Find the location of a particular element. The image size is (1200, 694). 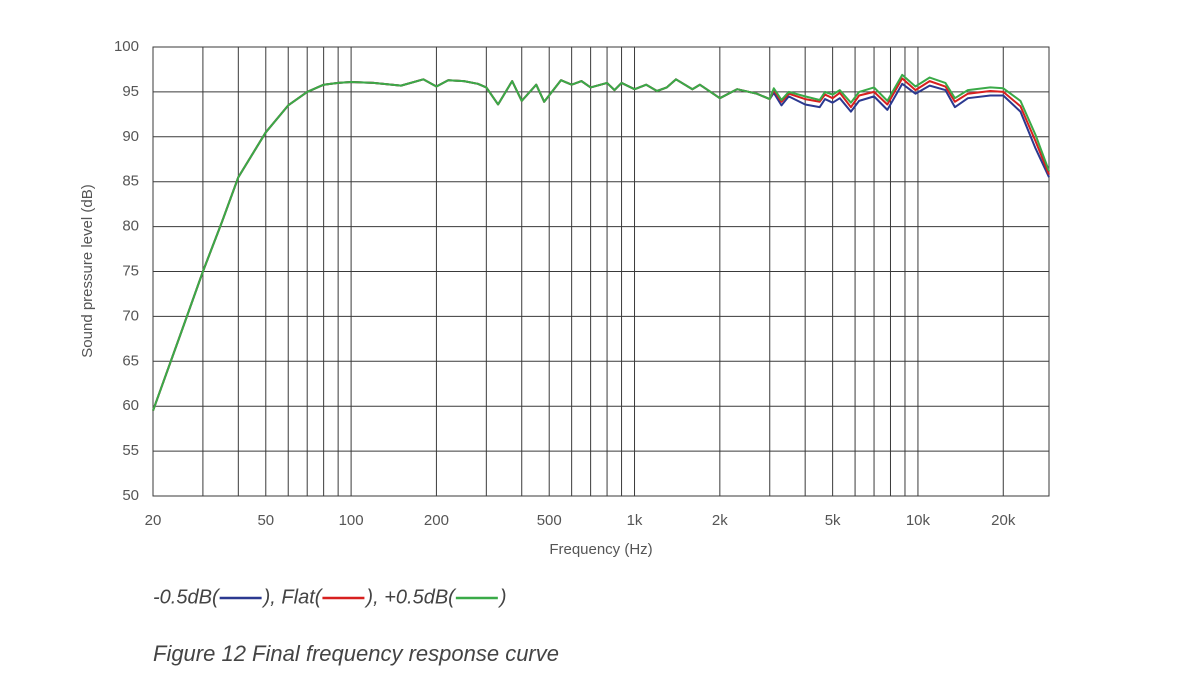

y-tick-label: 85 is located at coordinates (130, 181).